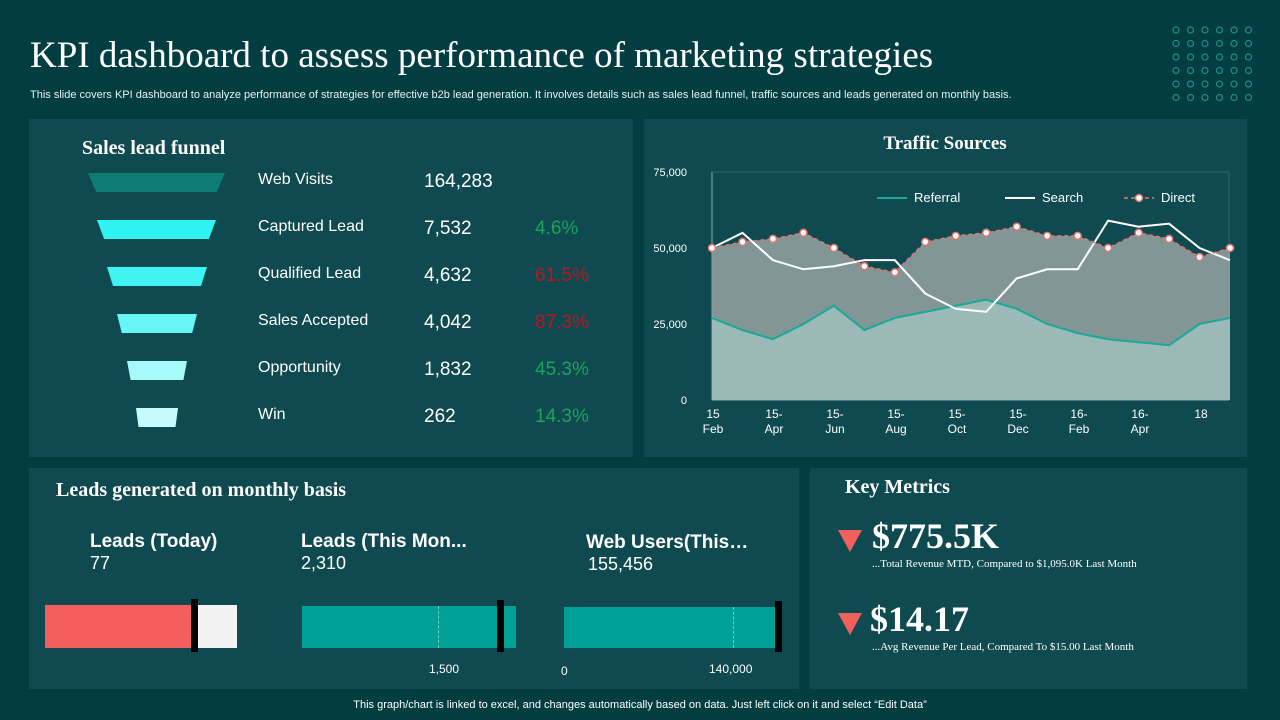 This screenshot has height=720, width=1280. Describe the element at coordinates (971, 322) in the screenshot. I see `referral-line` at that location.